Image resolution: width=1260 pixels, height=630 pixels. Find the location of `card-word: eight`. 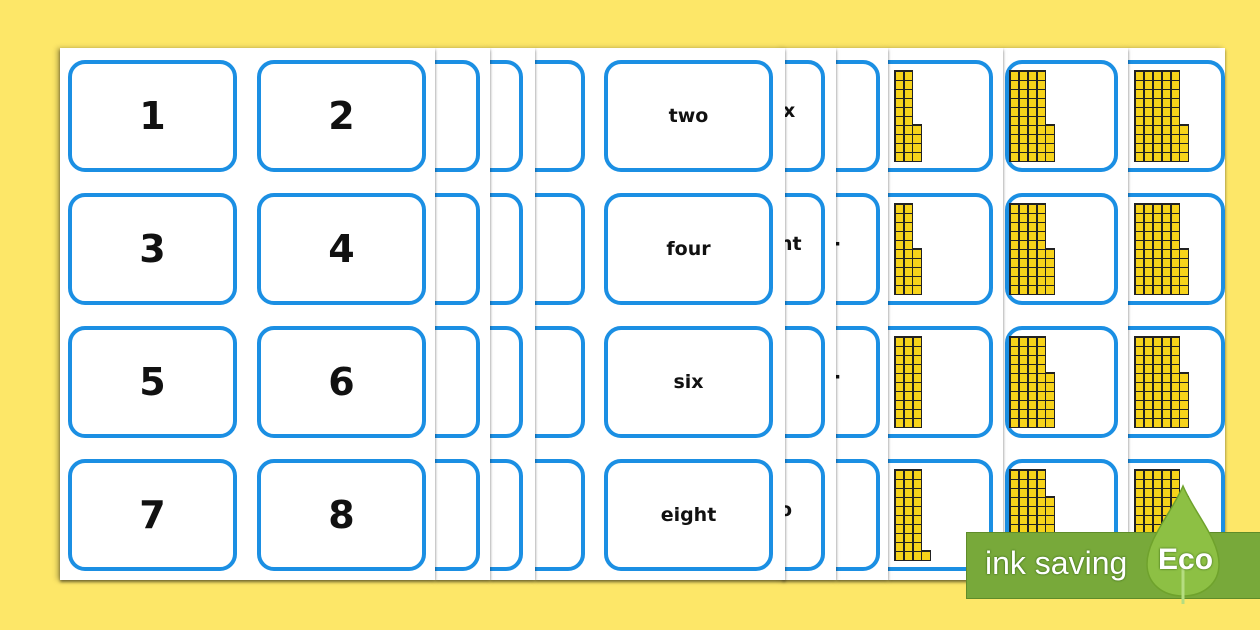

card-word: eight is located at coordinates (688, 515).